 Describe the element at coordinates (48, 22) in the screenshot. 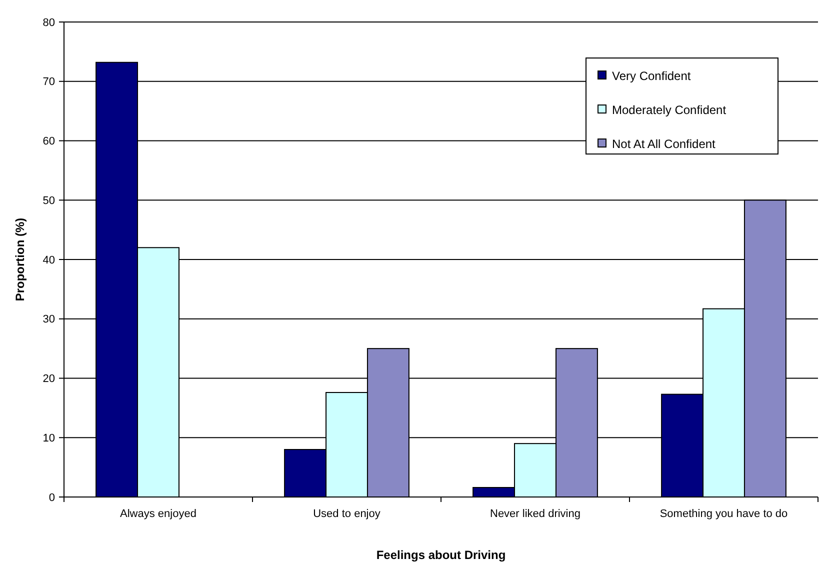

I see `y-tick-label: 80` at that location.